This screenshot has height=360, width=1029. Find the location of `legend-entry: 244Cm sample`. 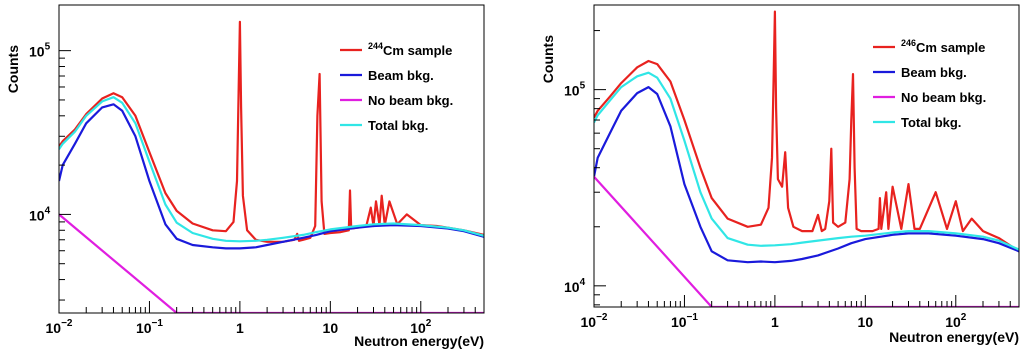

legend-entry: 244Cm sample is located at coordinates (410, 49).